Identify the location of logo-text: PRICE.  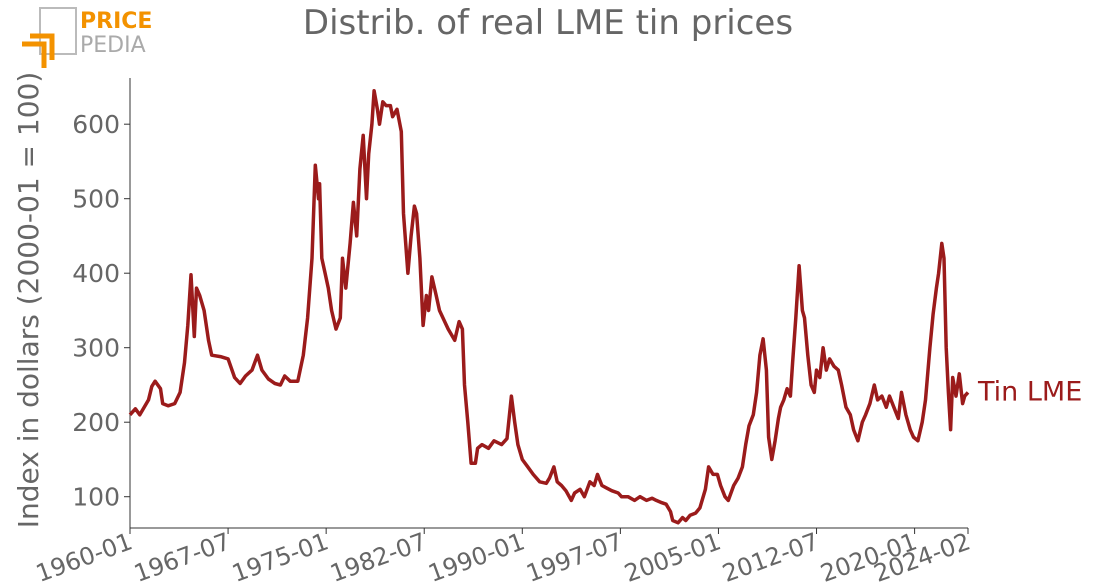
(116, 21).